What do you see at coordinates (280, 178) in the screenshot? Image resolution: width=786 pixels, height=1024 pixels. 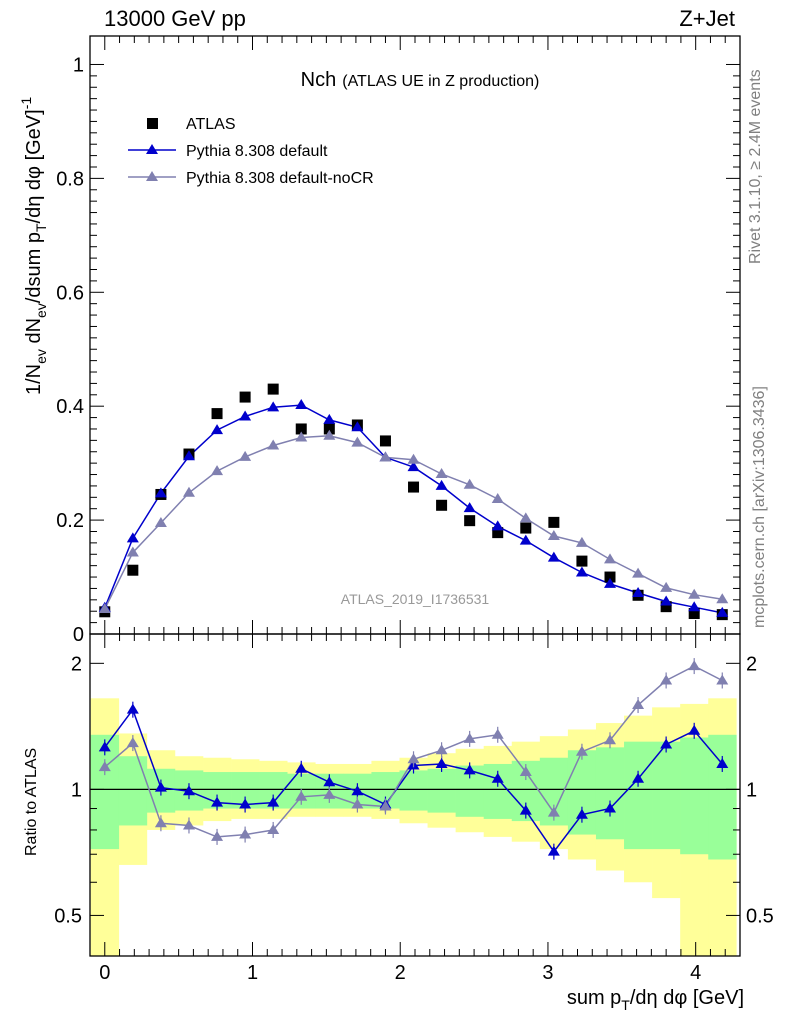 I see `legend-nocr-label: Pythia 8.308 default-noCR` at bounding box center [280, 178].